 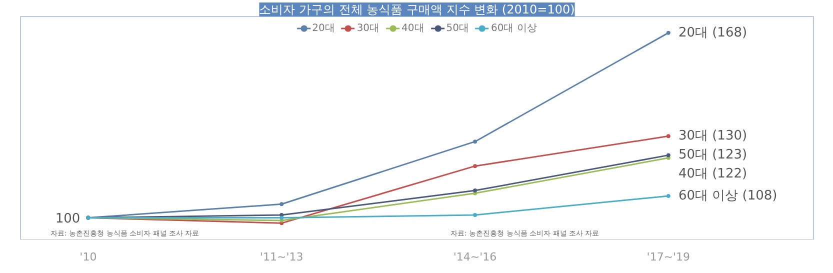 I want to click on x-tick-label: '11~'13, so click(x=282, y=257).